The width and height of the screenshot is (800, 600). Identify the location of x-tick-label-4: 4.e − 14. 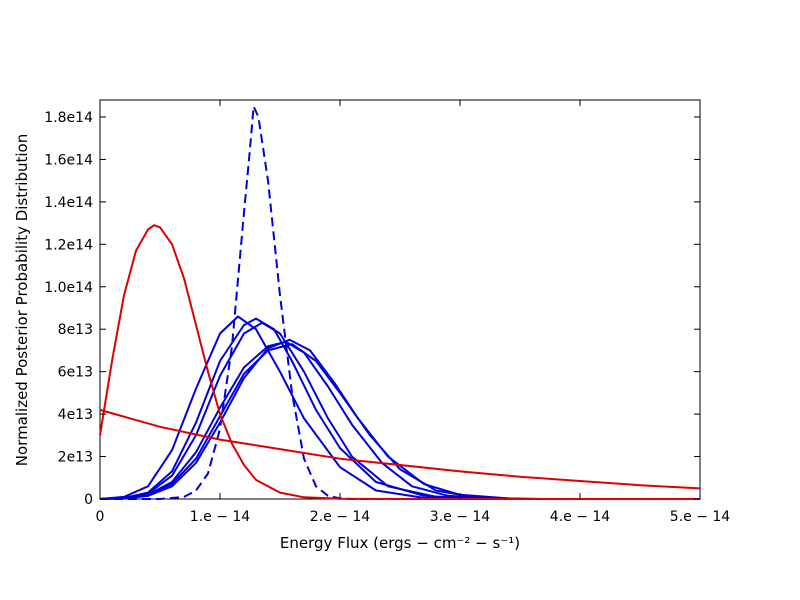
(580, 517).